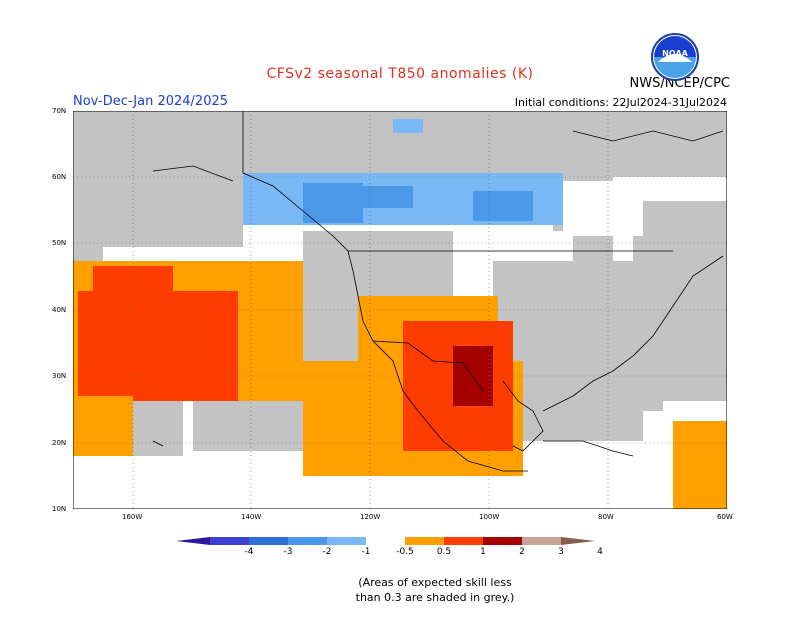  Describe the element at coordinates (251, 517) in the screenshot. I see `lon-label-140w: 140W` at that location.